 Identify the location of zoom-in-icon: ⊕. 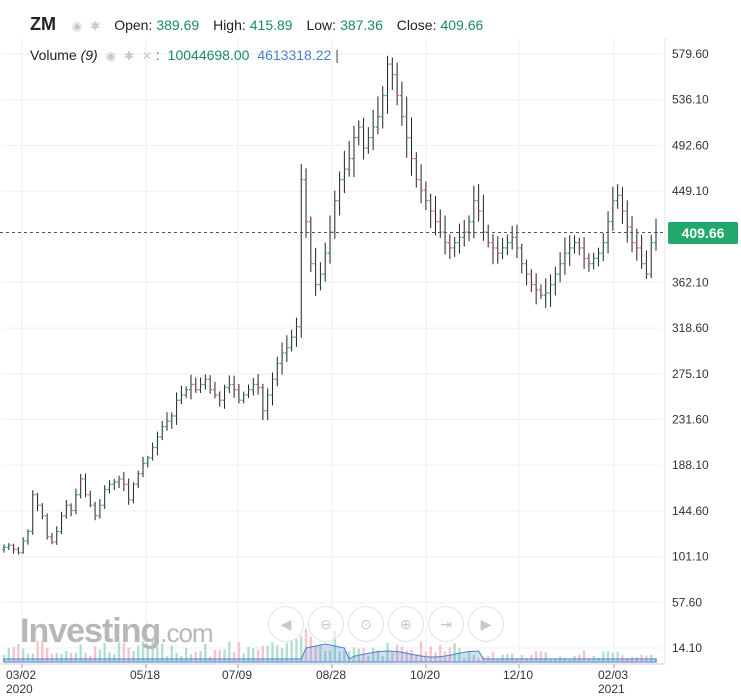
(406, 624).